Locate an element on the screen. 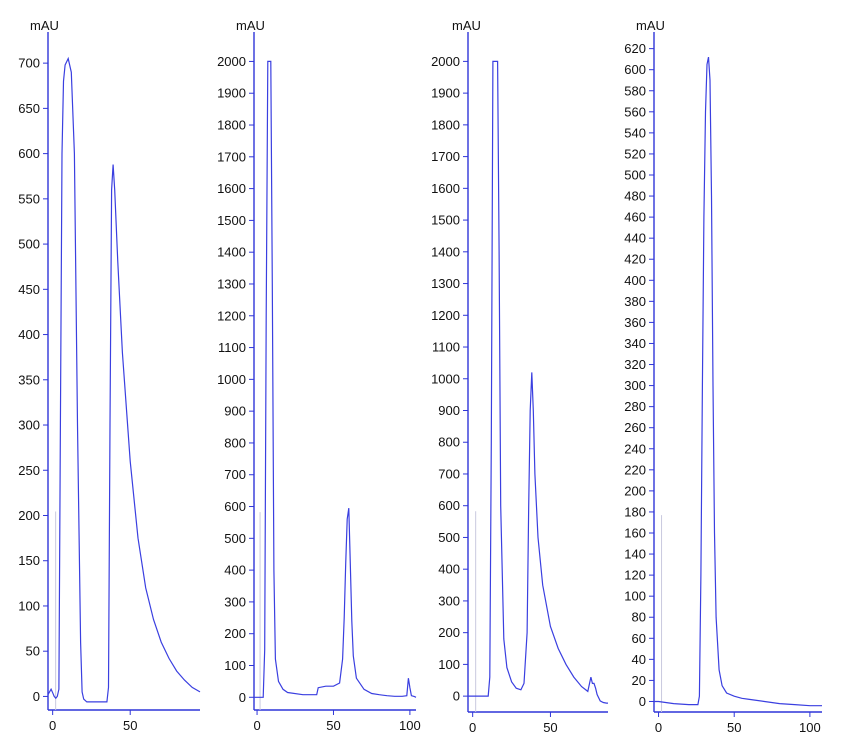 Image resolution: width=848 pixels, height=753 pixels. y-tick-label: 340 is located at coordinates (635, 343).